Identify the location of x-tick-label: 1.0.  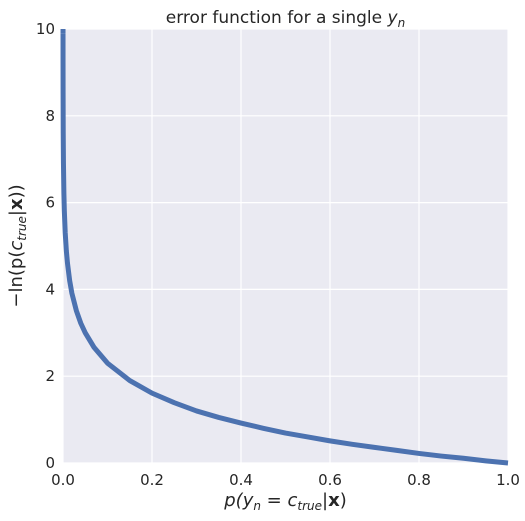
(508, 480).